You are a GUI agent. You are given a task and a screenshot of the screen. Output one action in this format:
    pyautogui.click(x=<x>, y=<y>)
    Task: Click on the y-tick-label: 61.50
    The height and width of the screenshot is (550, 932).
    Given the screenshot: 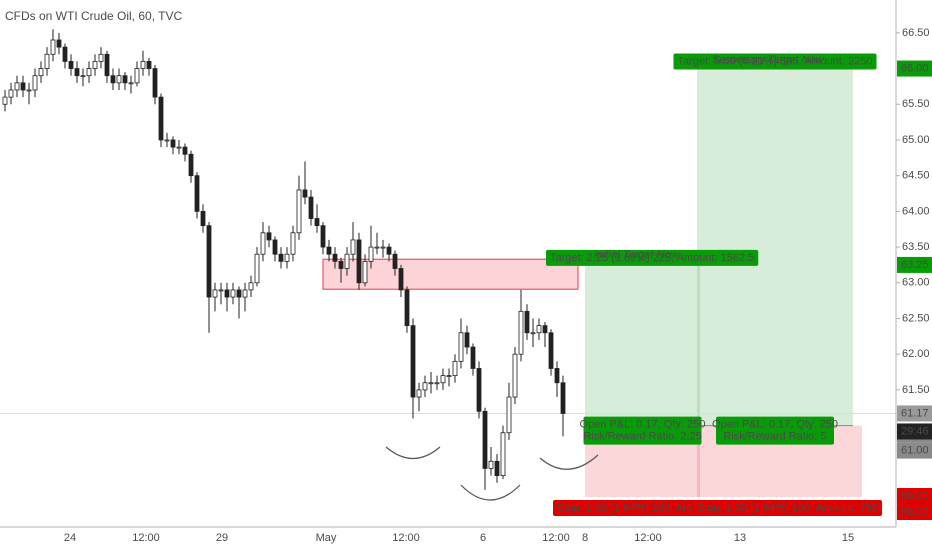 What is the action you would take?
    pyautogui.click(x=916, y=390)
    